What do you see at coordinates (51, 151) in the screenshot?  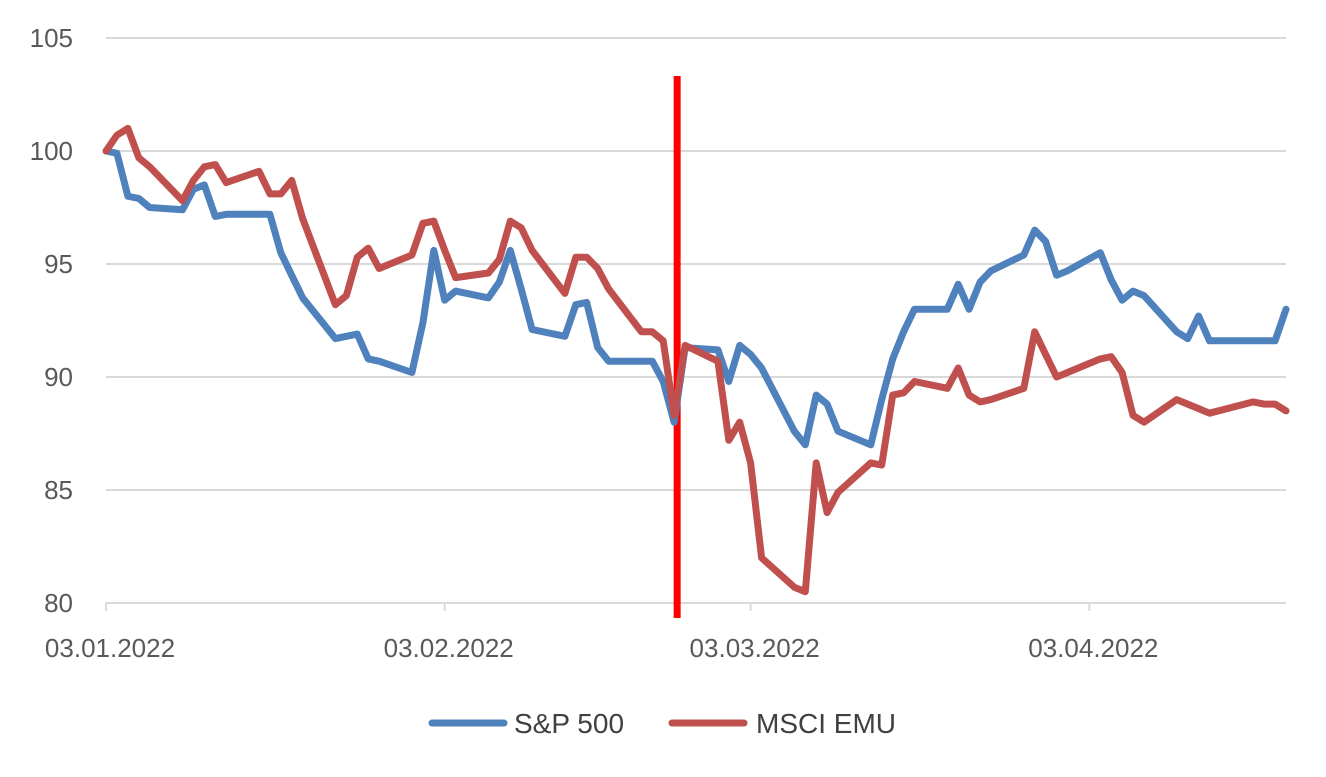 I see `y-tick-label-100: 100` at bounding box center [51, 151].